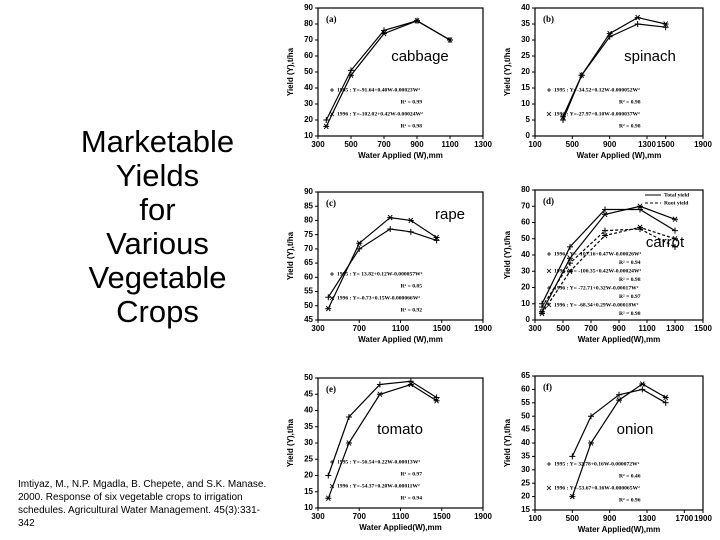  I want to click on equation: 1996 : Y=-0.73+0.15W-0.000066W², so click(378, 298).